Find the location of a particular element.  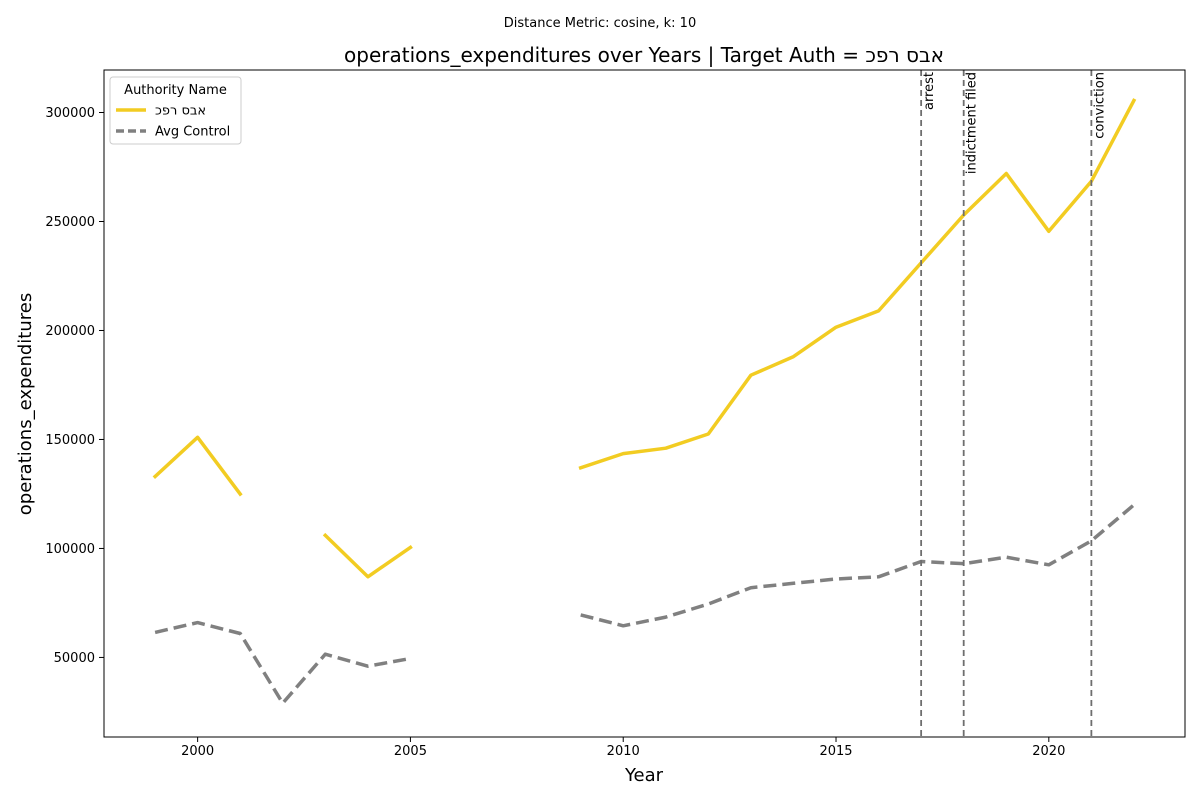

x-axis-label: Year is located at coordinates (644, 775).